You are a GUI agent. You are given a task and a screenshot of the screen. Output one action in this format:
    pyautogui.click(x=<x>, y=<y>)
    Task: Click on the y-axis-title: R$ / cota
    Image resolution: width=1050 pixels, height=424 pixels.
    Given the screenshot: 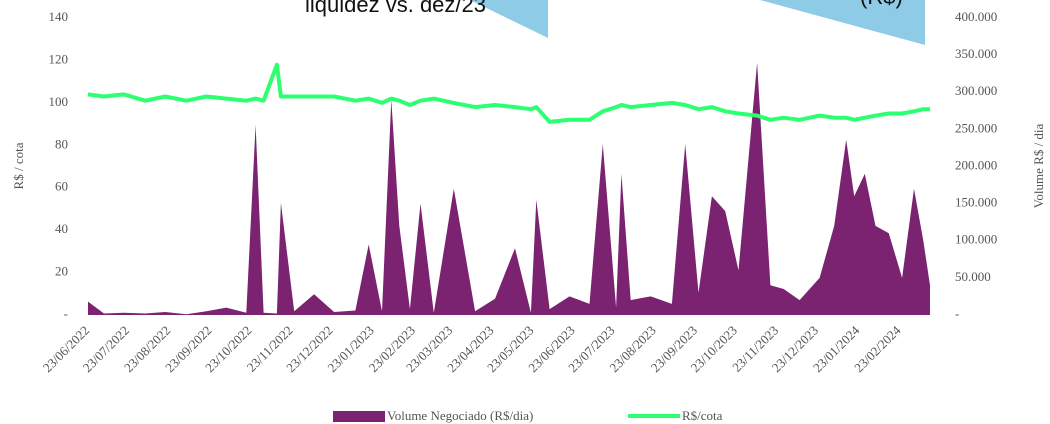 What is the action you would take?
    pyautogui.click(x=18, y=165)
    